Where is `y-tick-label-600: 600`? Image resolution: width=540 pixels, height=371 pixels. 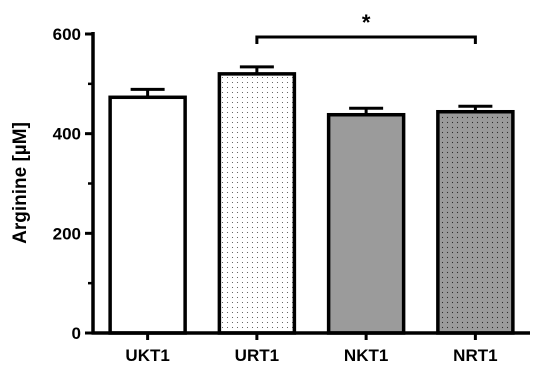
y-tick-label-600: 600 is located at coordinates (67, 34).